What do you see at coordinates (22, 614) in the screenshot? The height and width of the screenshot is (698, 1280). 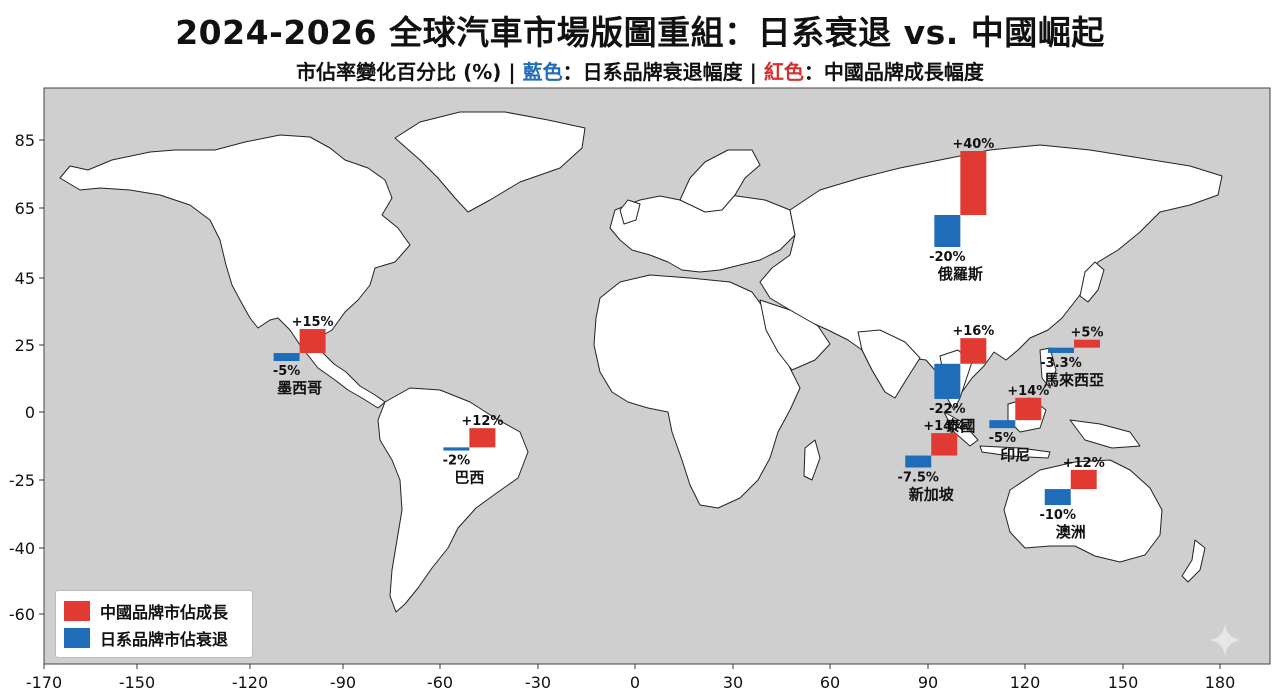 I see `y-tick-label: -60` at bounding box center [22, 614].